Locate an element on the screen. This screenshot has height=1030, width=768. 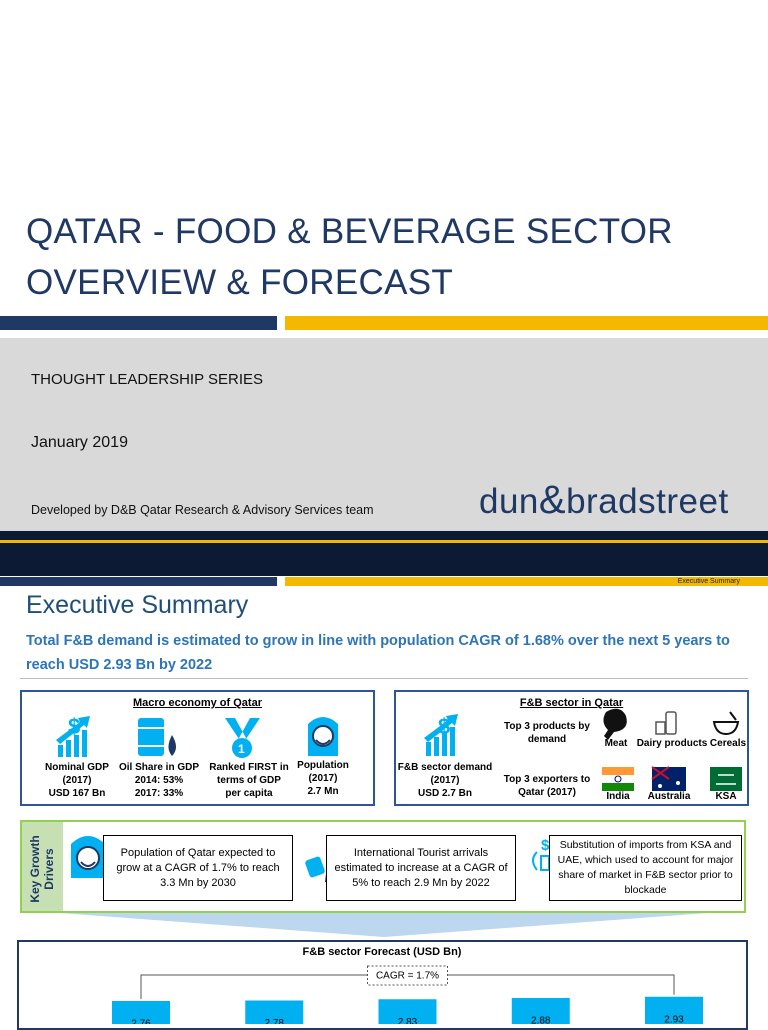
flag-india is located at coordinates (618, 779).